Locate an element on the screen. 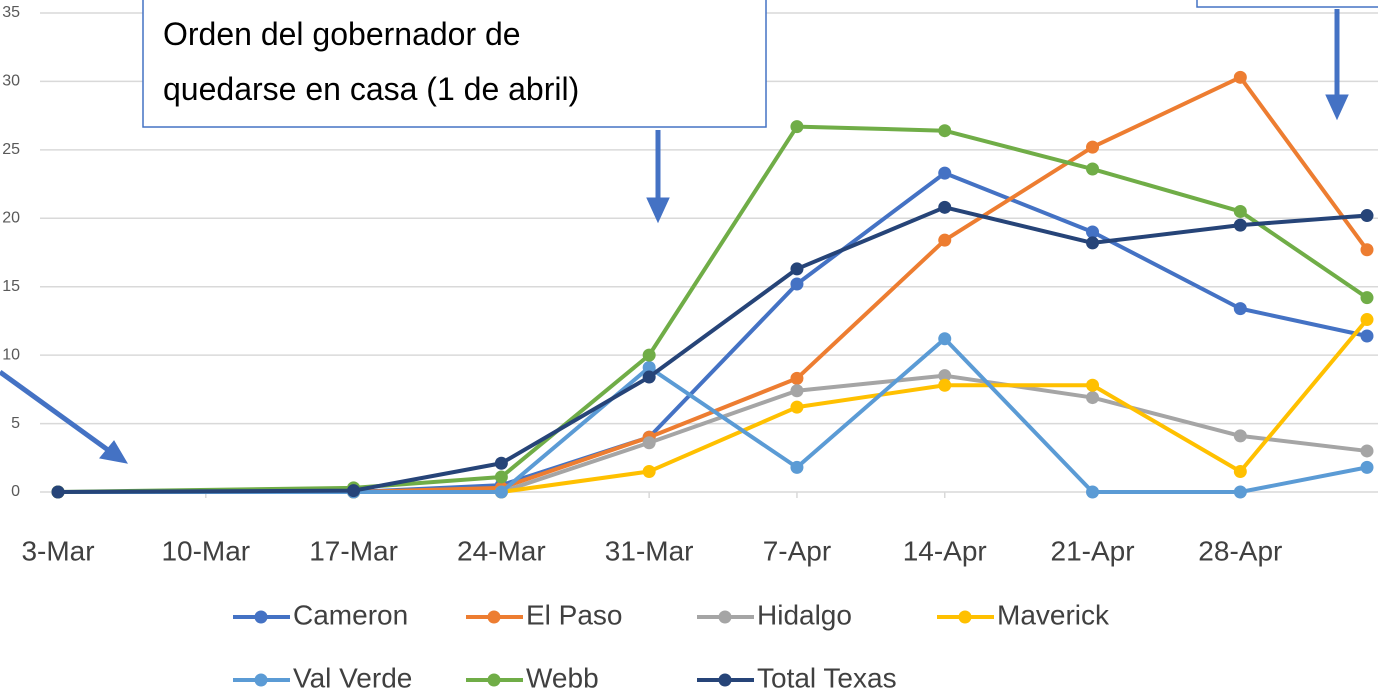  x-tick-label: 24-Mar is located at coordinates (501, 550).